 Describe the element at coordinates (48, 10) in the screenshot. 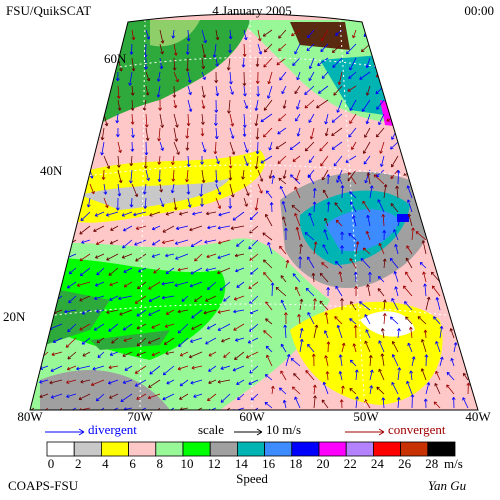

I see `header-title: FSU/QuikSCAT` at that location.